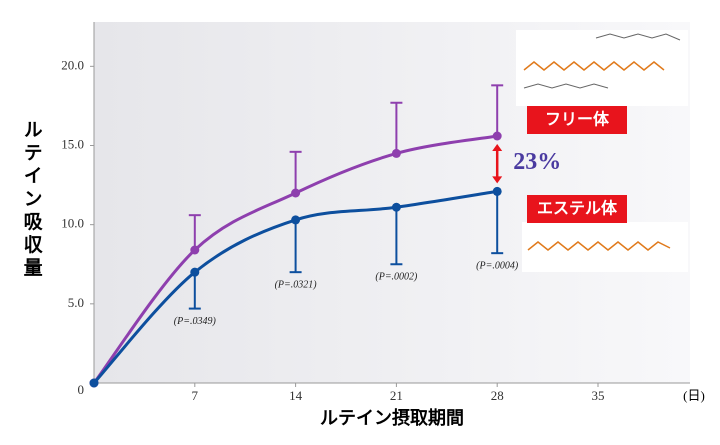 This screenshot has width=720, height=445. What do you see at coordinates (598, 395) in the screenshot?
I see `x-tick-label: 35` at bounding box center [598, 395].